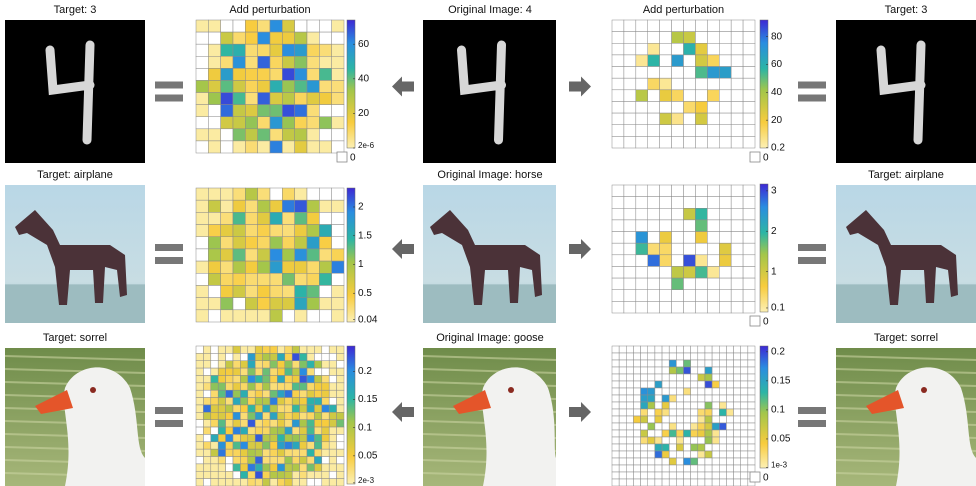  What do you see at coordinates (905, 358) in the screenshot?
I see `wave` at bounding box center [905, 358].